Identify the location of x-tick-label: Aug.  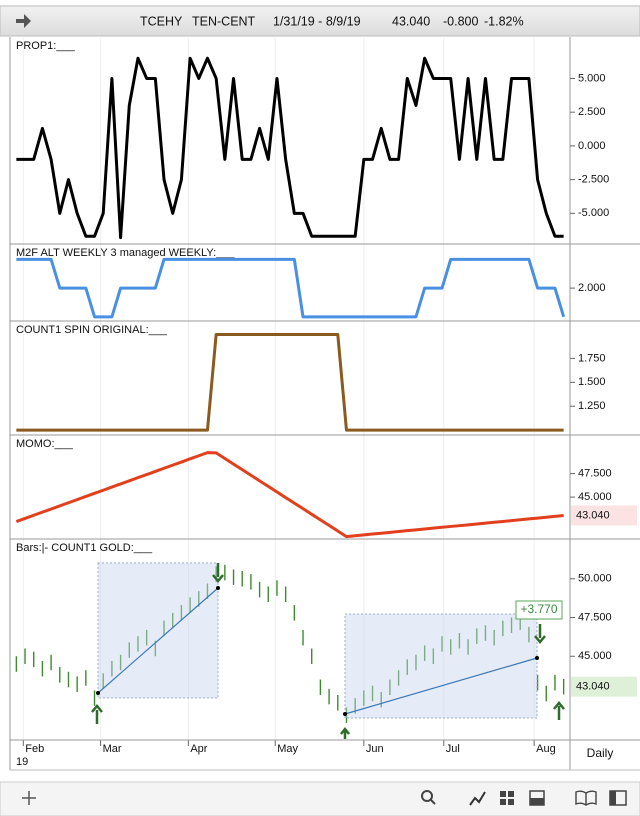
(546, 749).